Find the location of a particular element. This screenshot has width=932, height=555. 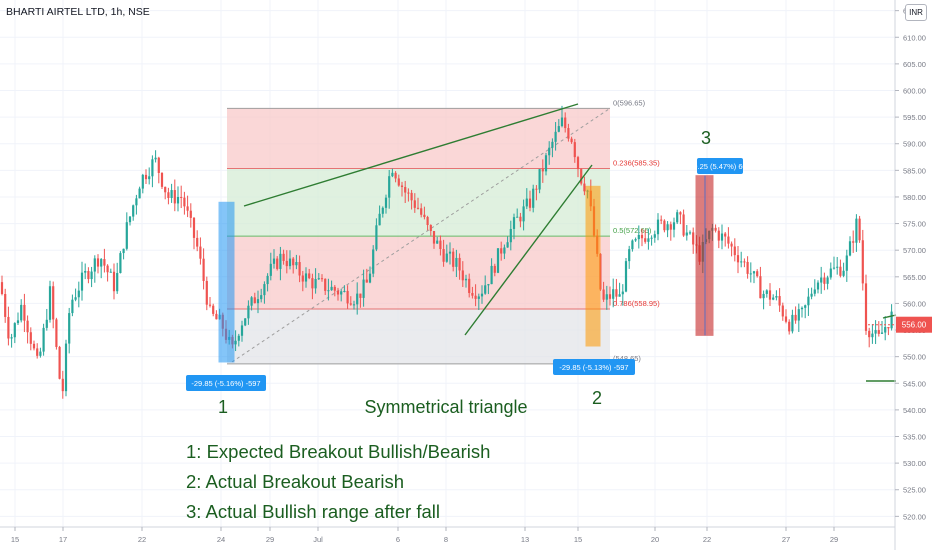

time-tick-label: 27 is located at coordinates (786, 539).